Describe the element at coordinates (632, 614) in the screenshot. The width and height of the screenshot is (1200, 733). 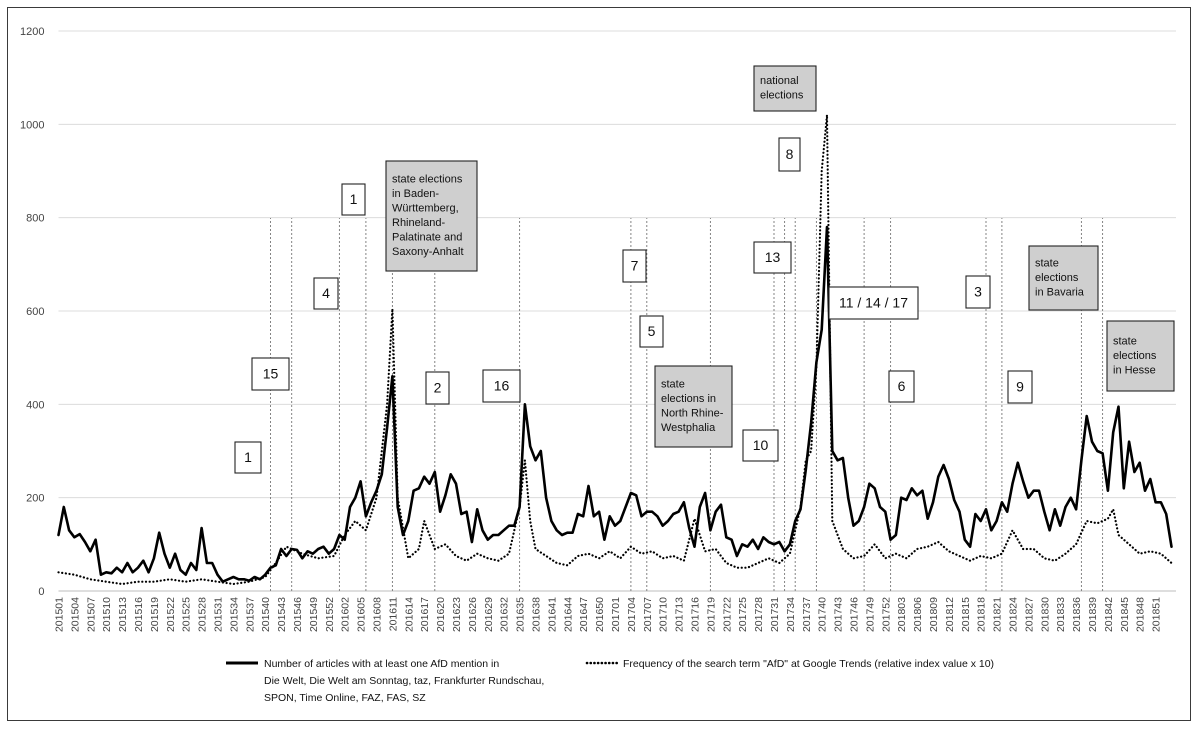
I see `x-tick-label: 201704` at that location.